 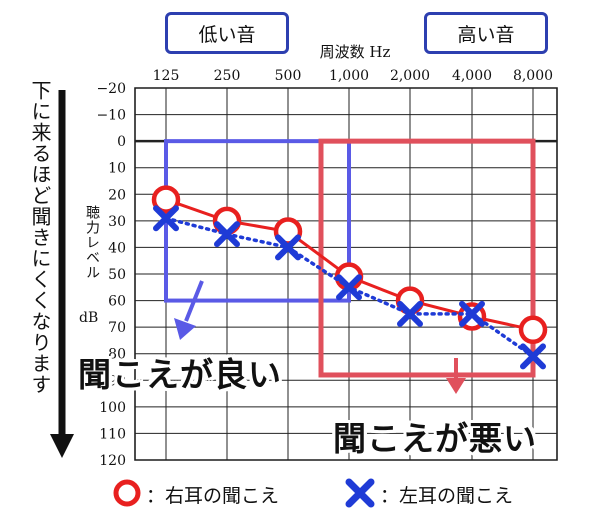 What do you see at coordinates (410, 76) in the screenshot?
I see `x-tick-label: 2,000` at bounding box center [410, 76].